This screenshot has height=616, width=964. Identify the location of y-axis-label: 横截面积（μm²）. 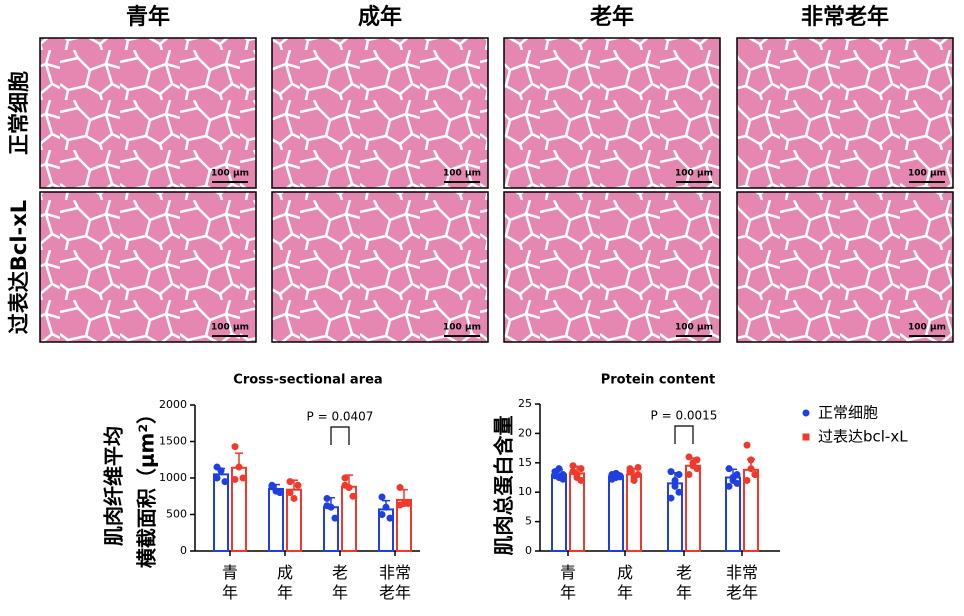
(147, 486).